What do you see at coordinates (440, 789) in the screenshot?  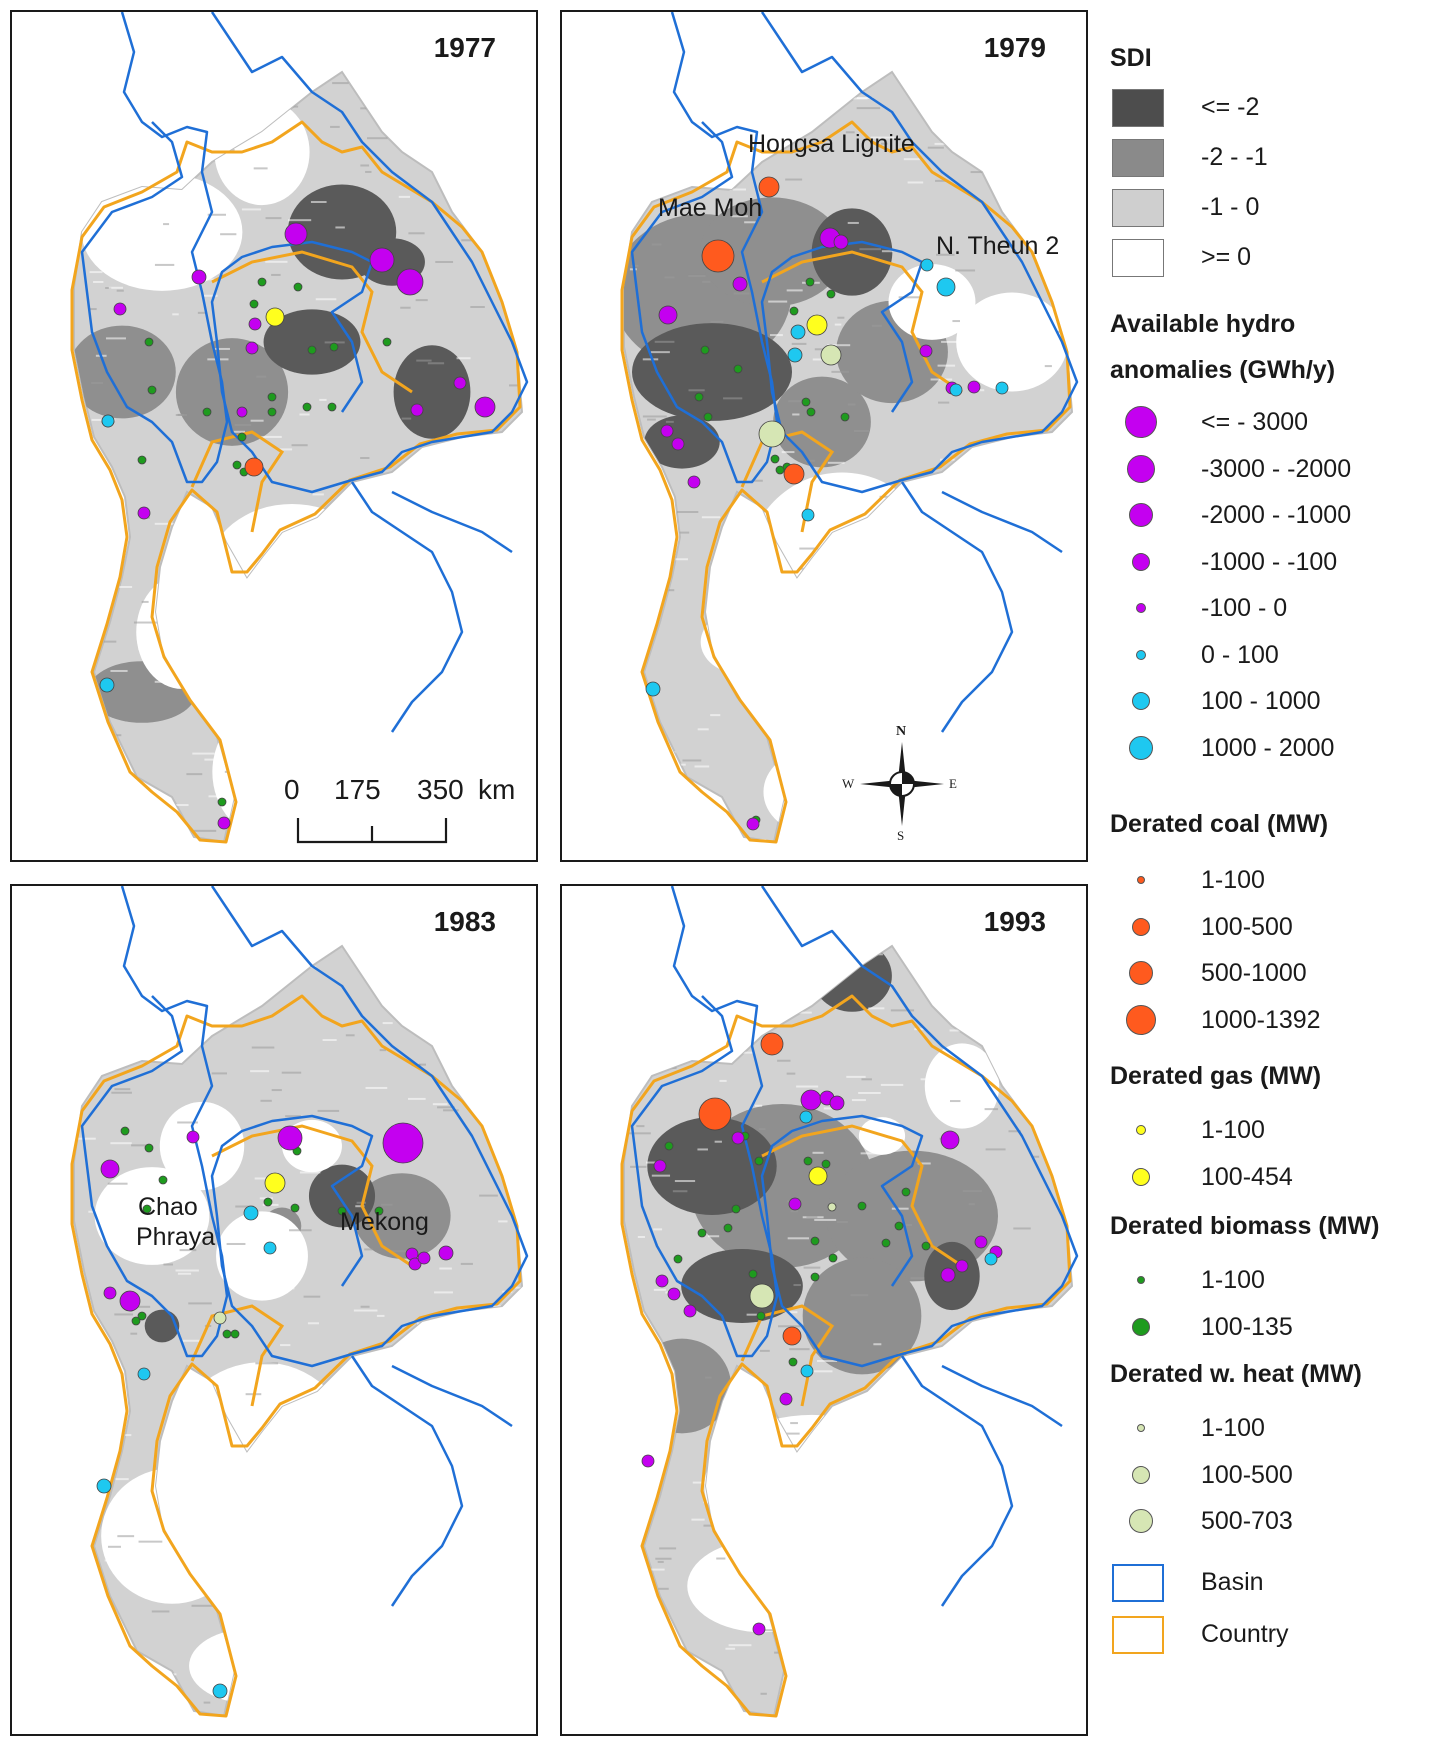 I see `scale-tick-350: 350` at bounding box center [440, 789].